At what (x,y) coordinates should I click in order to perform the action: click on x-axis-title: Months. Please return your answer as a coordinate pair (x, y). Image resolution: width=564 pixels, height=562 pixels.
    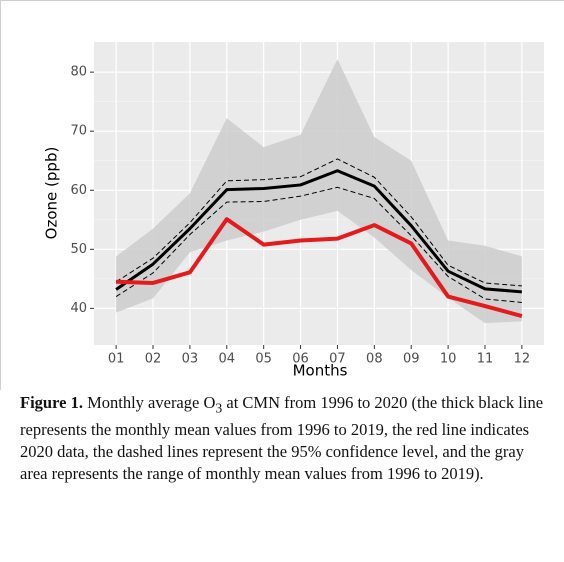
    Looking at the image, I should click on (320, 371).